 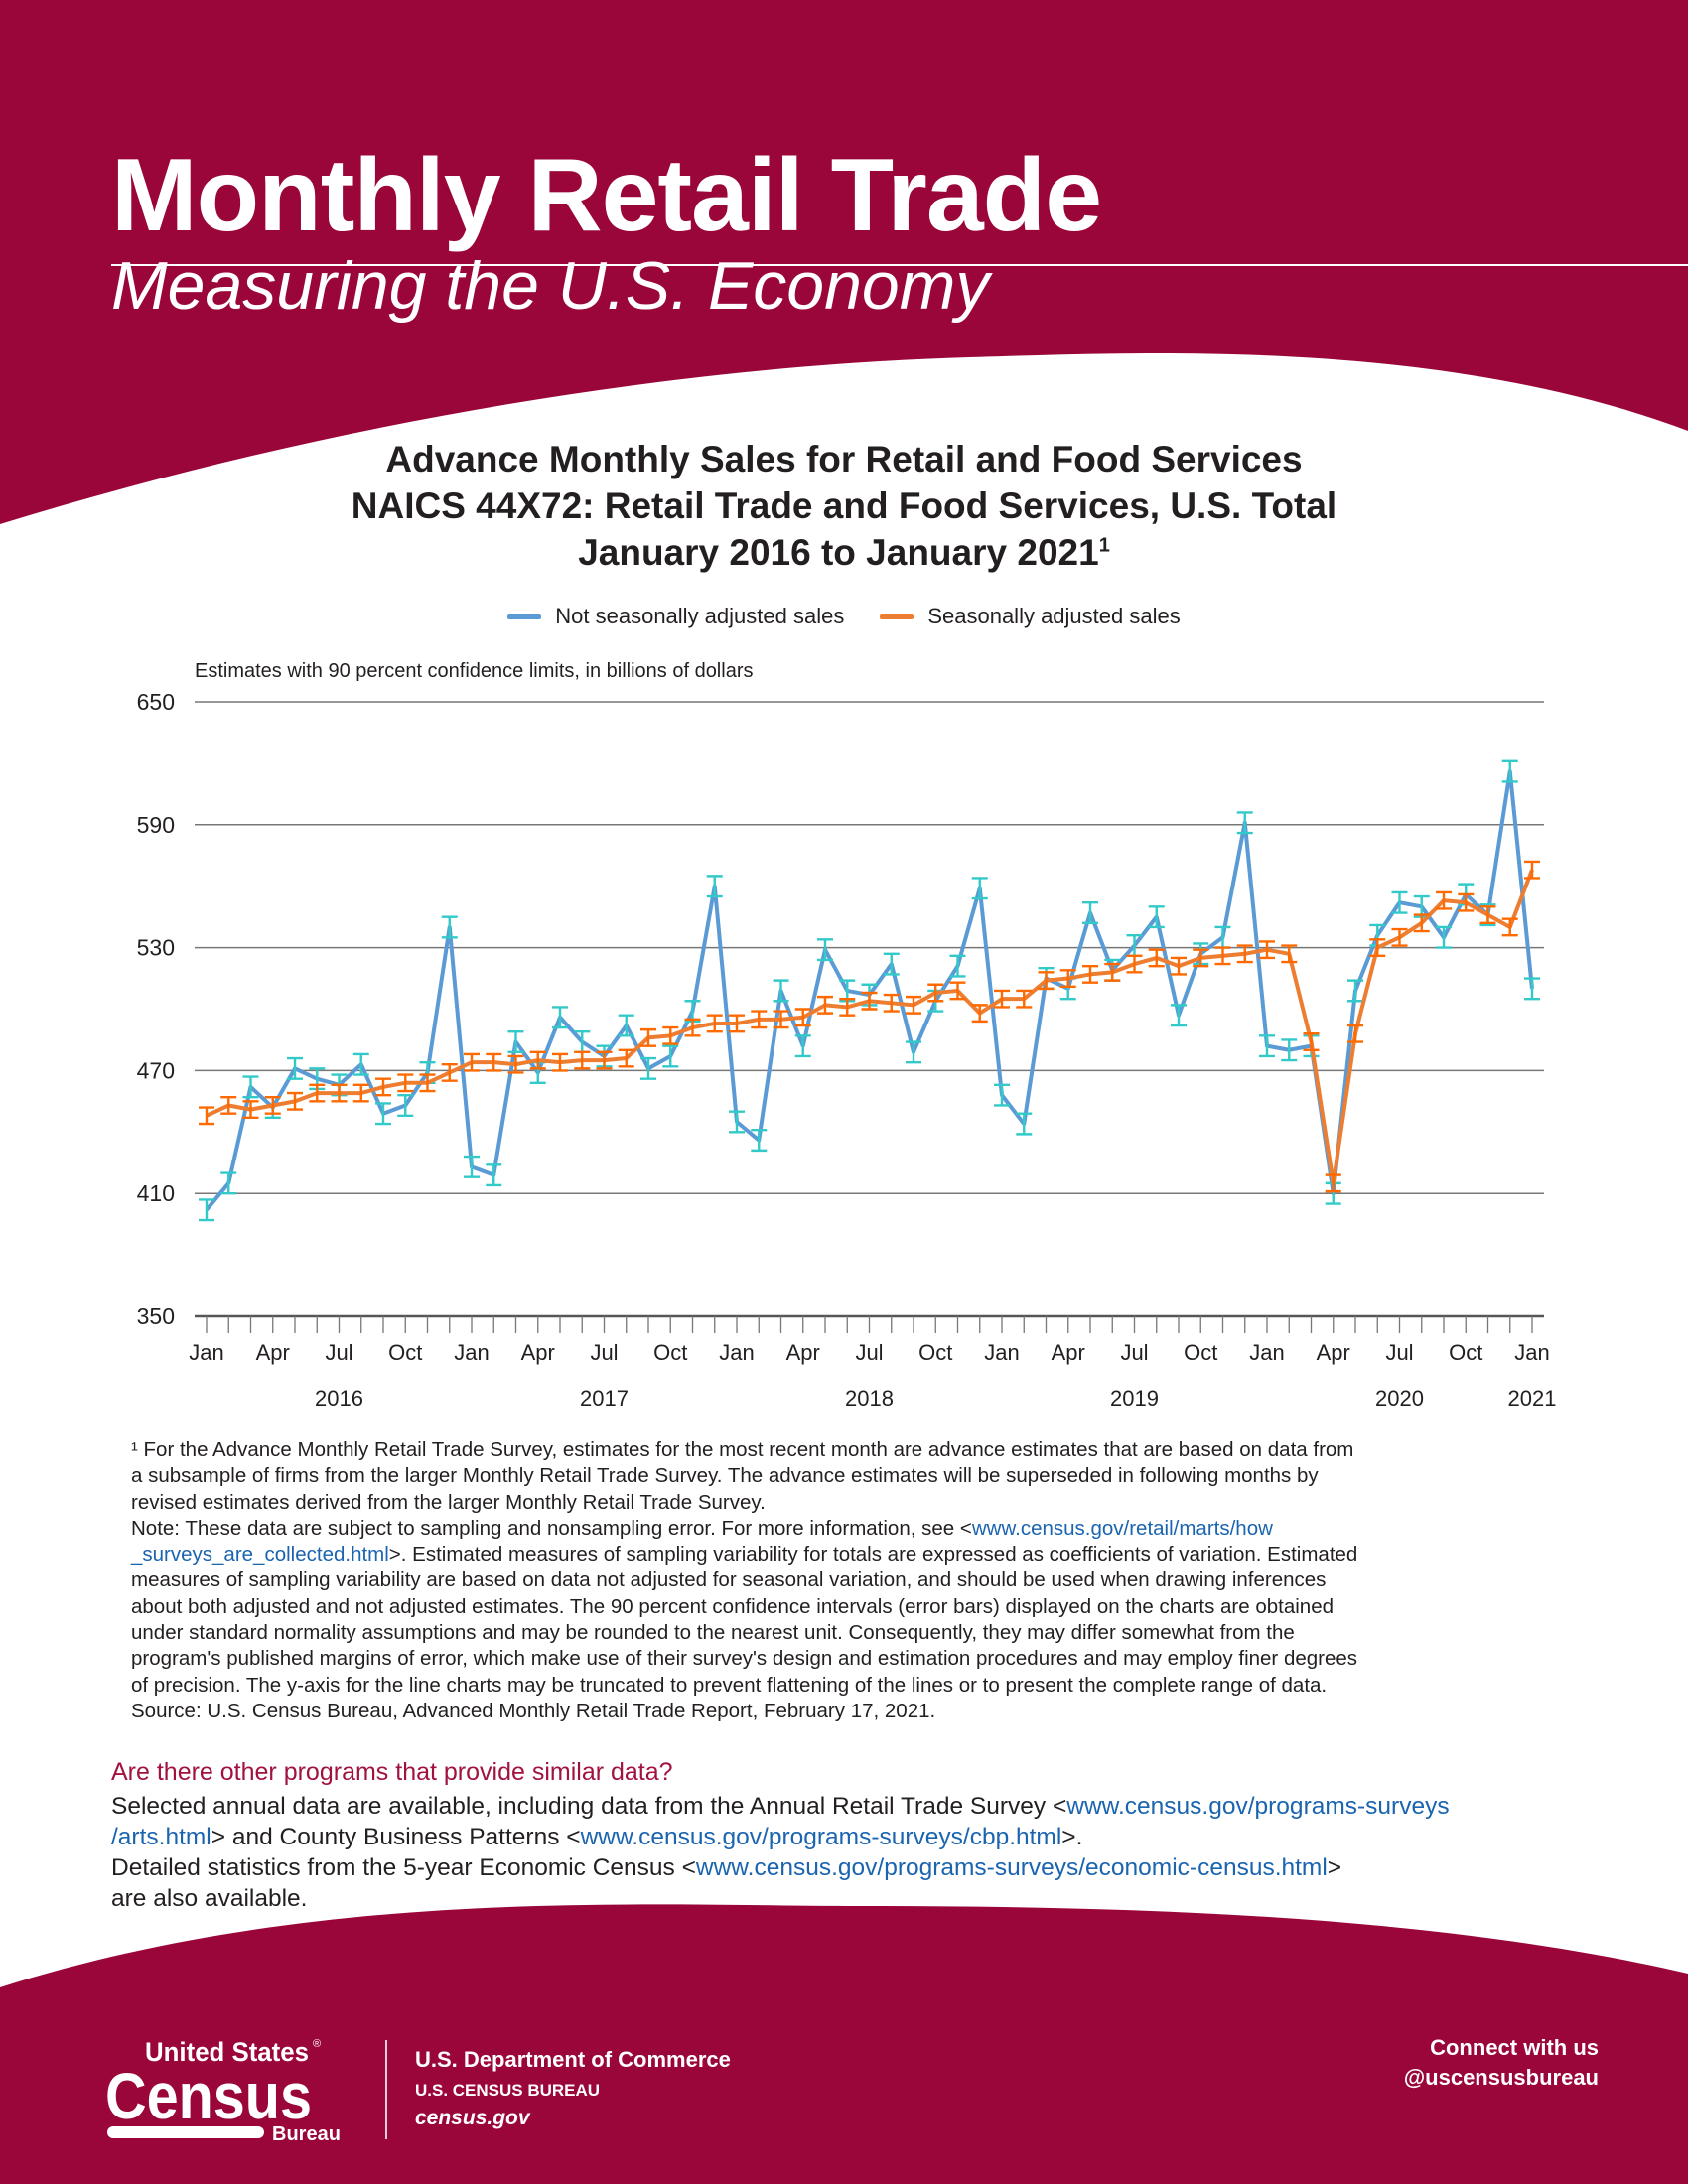 What do you see at coordinates (1258, 1806) in the screenshot?
I see `url-link: www.census.gov/programs-surveys` at bounding box center [1258, 1806].